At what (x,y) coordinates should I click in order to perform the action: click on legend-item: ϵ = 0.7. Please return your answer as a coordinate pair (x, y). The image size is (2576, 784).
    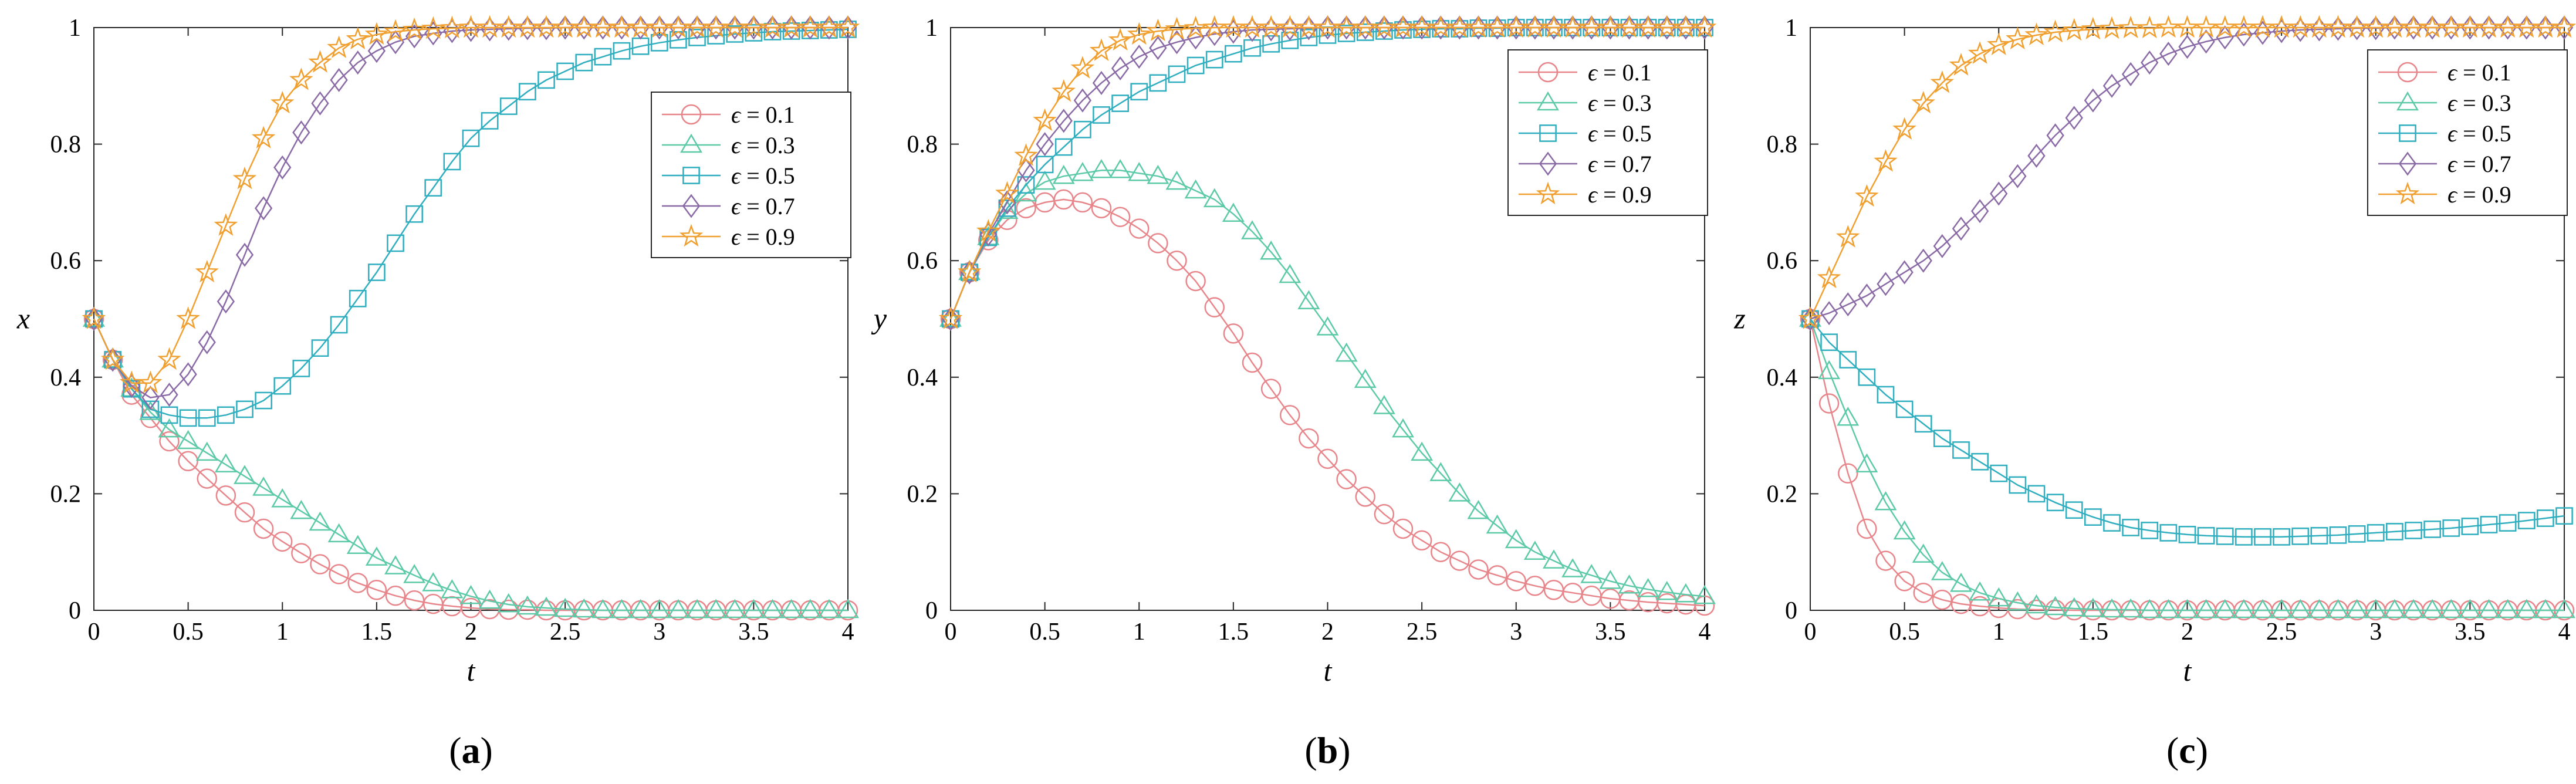
    Looking at the image, I should click on (2444, 164).